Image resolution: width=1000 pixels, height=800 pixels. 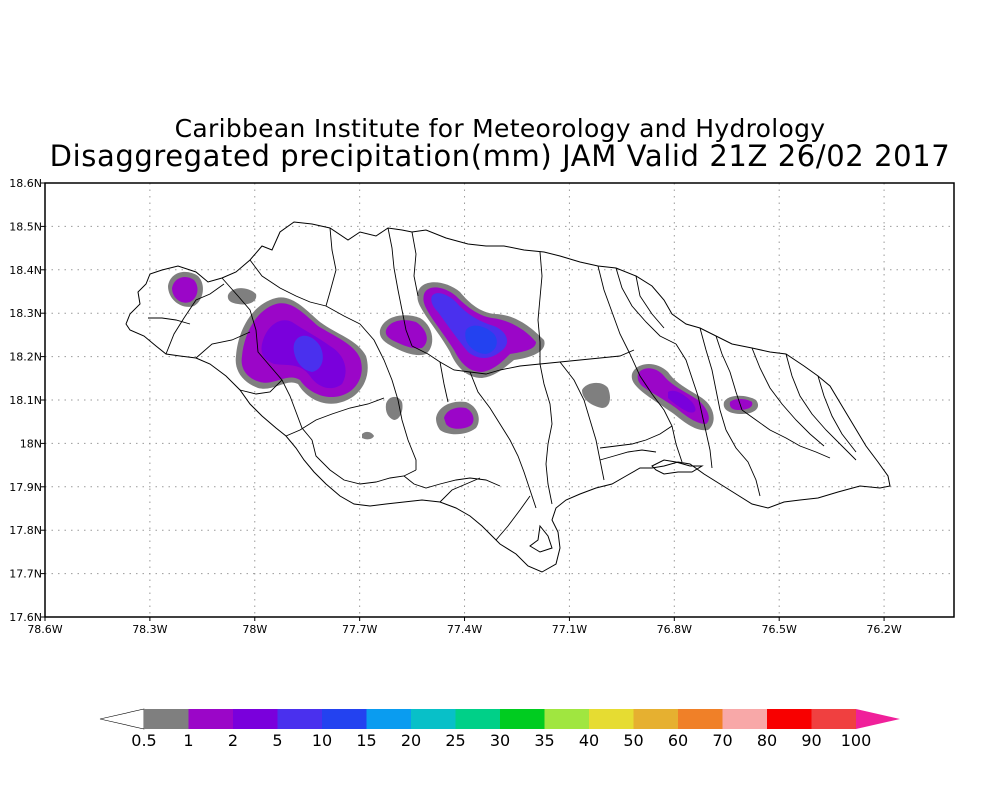 What do you see at coordinates (544, 740) in the screenshot?
I see `legend-label: 35` at bounding box center [544, 740].